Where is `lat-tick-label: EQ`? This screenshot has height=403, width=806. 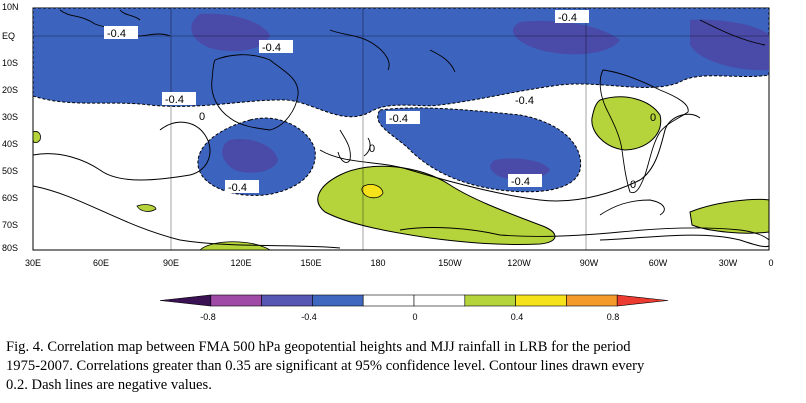 lat-tick-label: EQ is located at coordinates (9, 36).